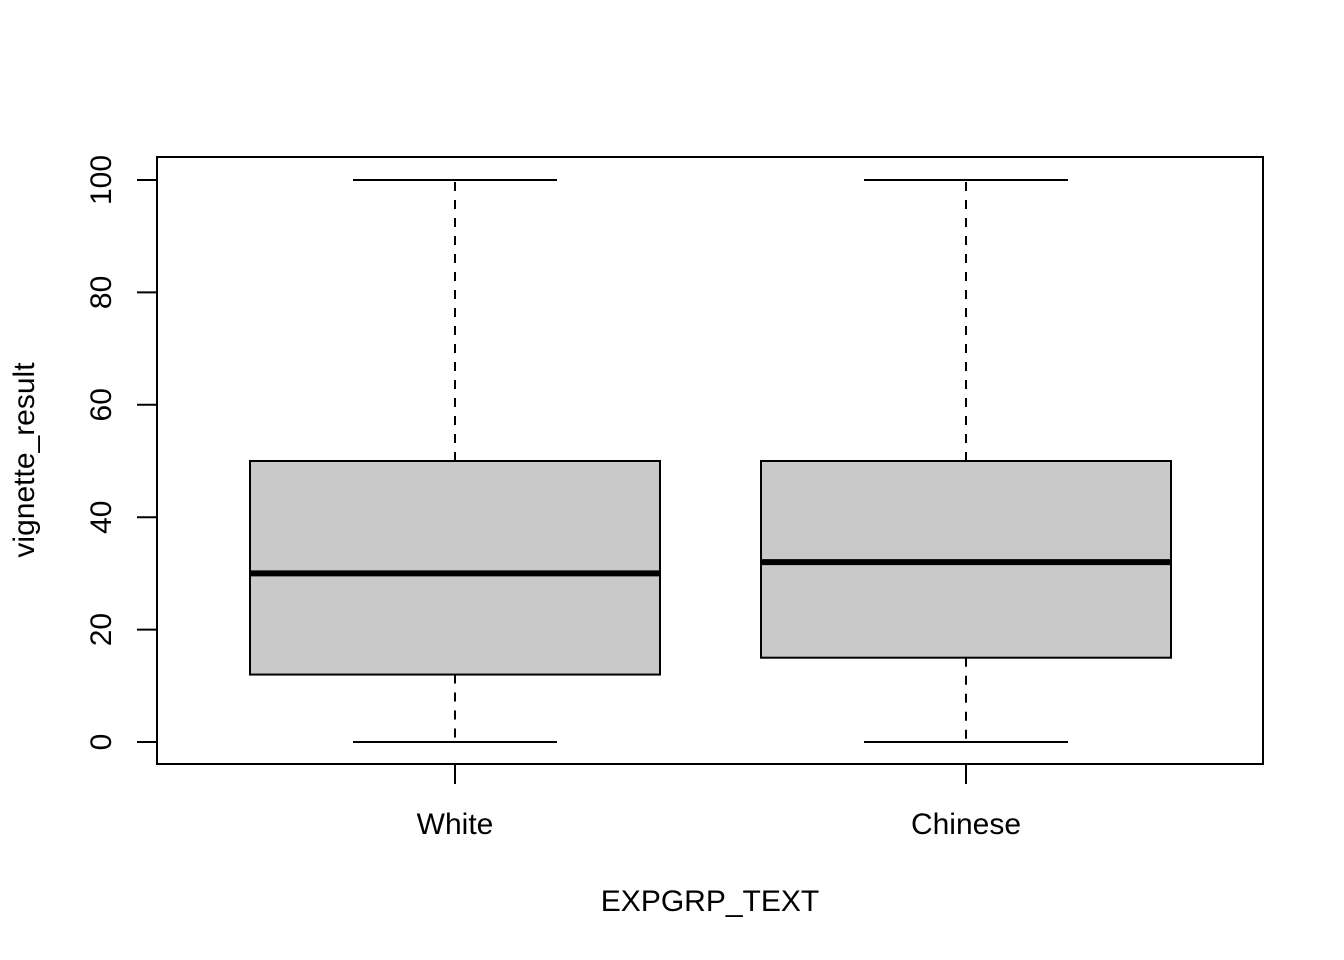  What do you see at coordinates (455, 568) in the screenshot?
I see `iqr-box` at bounding box center [455, 568].